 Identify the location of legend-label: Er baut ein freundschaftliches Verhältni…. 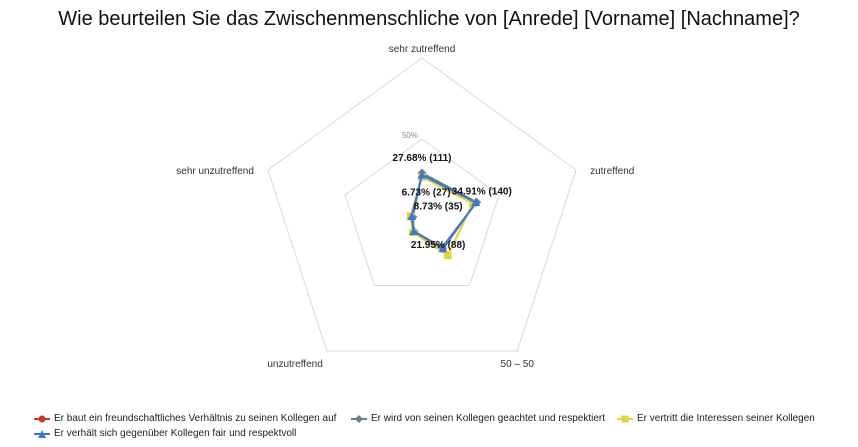
(195, 418).